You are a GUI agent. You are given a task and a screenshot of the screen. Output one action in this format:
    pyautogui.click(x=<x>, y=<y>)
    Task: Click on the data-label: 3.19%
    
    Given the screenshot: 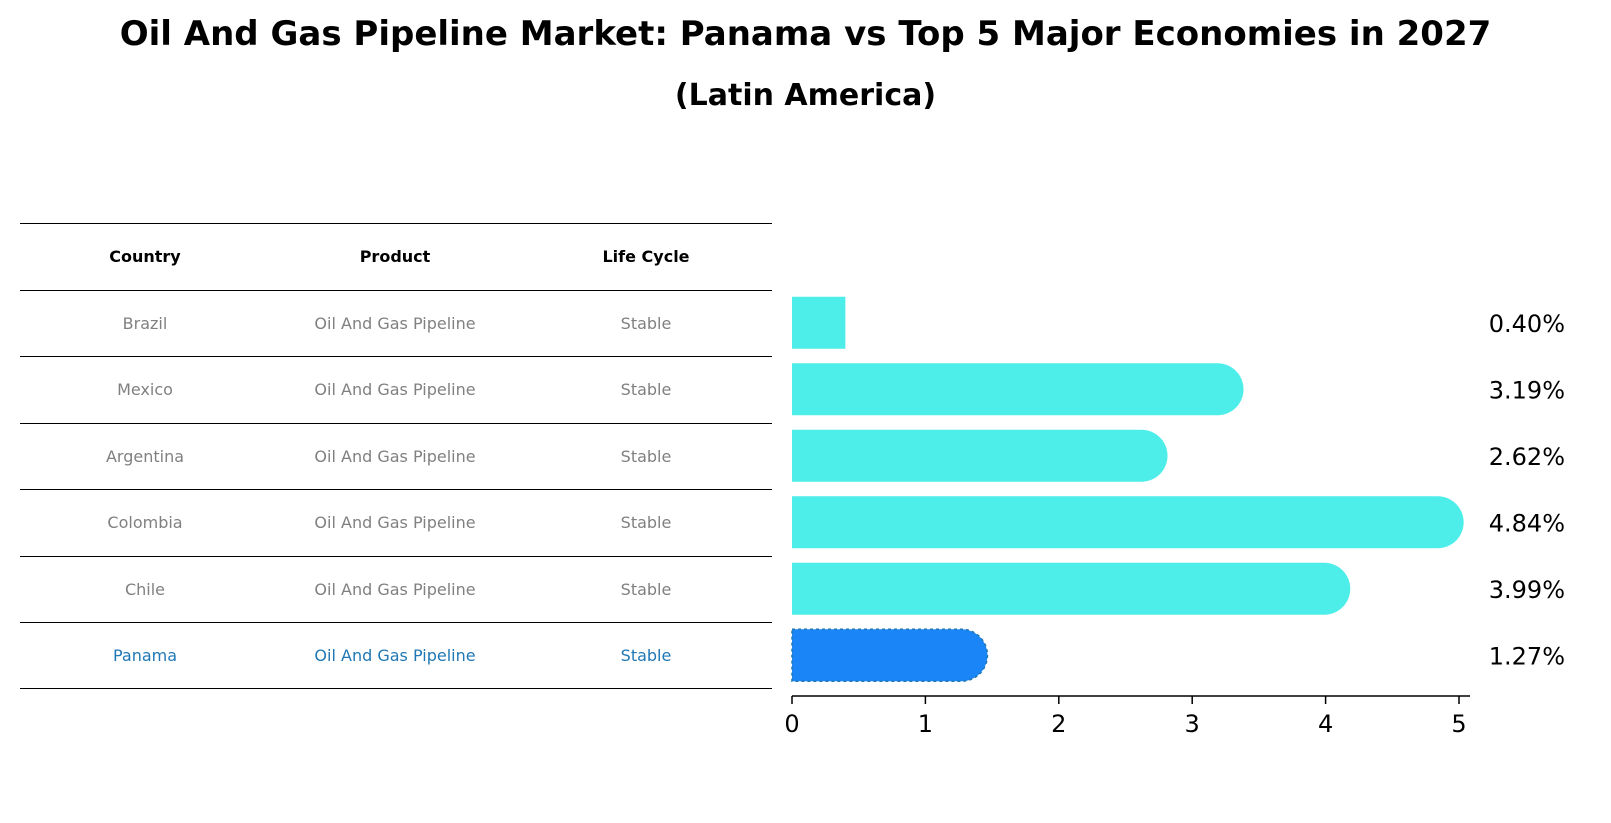 What is the action you would take?
    pyautogui.click(x=1527, y=390)
    